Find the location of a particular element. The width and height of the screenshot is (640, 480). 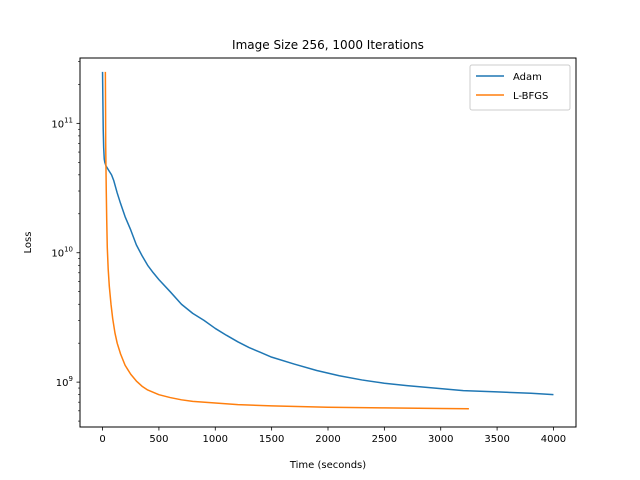

legend-label: Adam is located at coordinates (527, 77).